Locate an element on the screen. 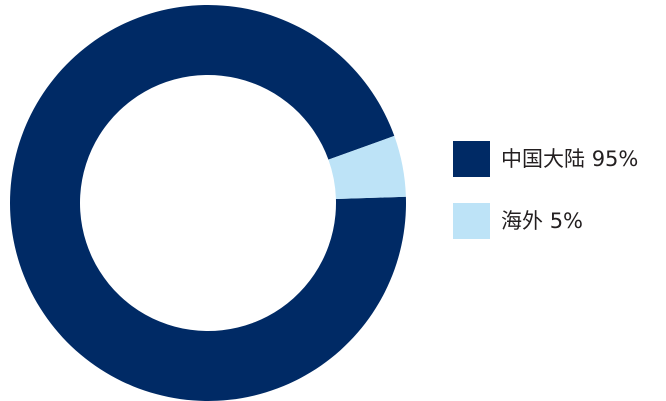  legend-category: 海外 is located at coordinates (522, 221).